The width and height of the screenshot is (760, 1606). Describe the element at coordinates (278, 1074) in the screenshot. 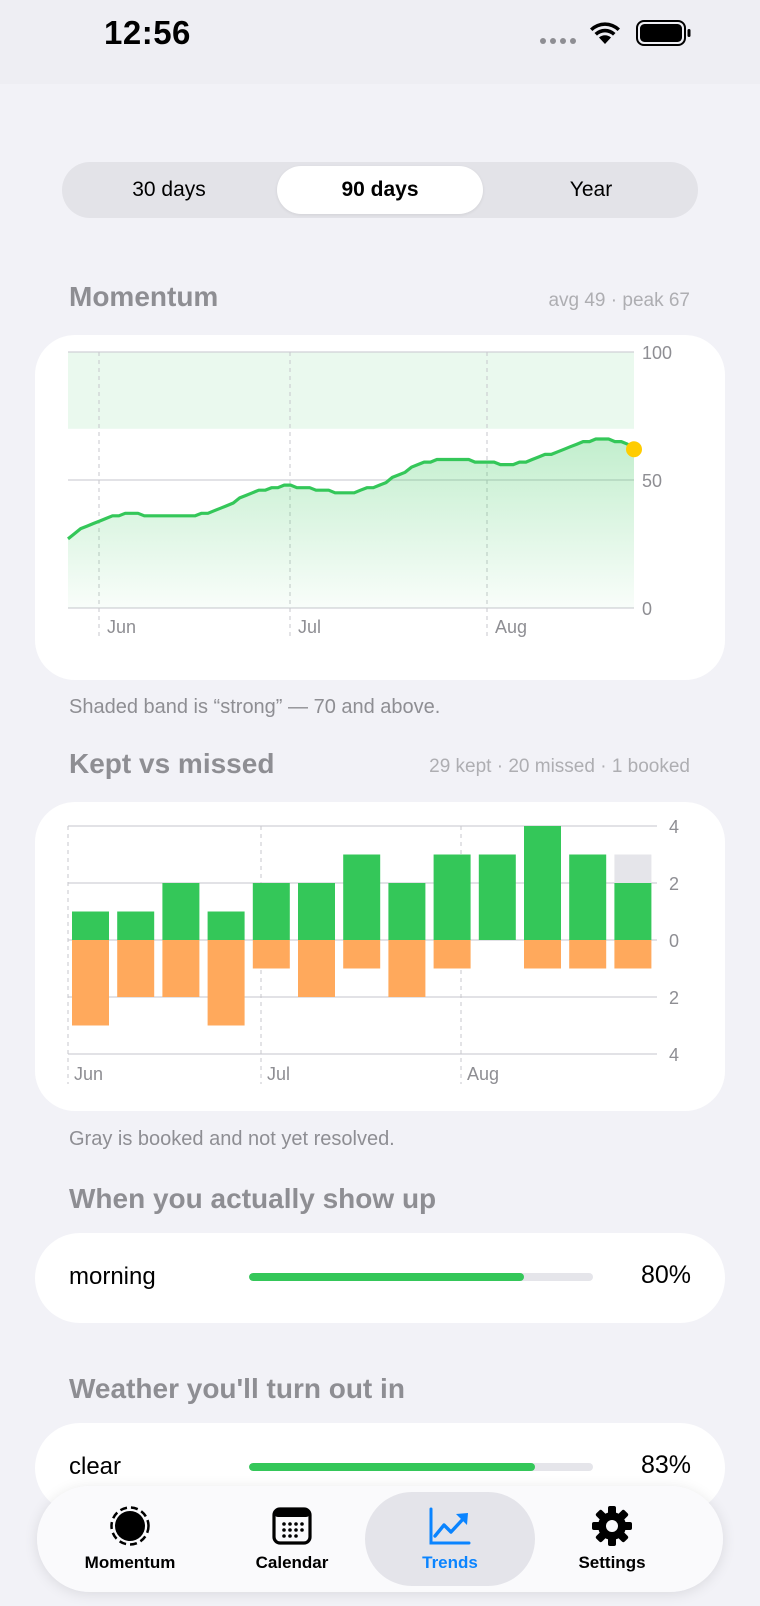

I see `bars-x-tick-label: Jul` at that location.